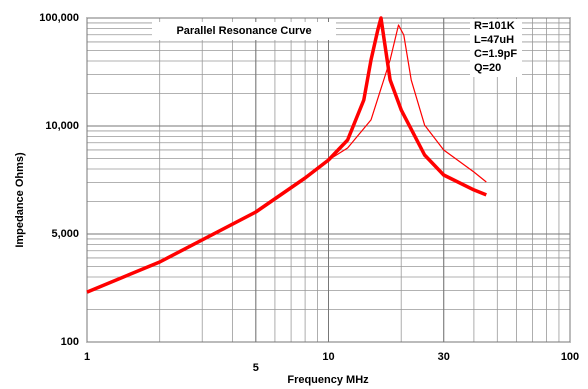 Image resolution: width=588 pixels, height=389 pixels. I want to click on annotation: L=47uH, so click(494, 40).